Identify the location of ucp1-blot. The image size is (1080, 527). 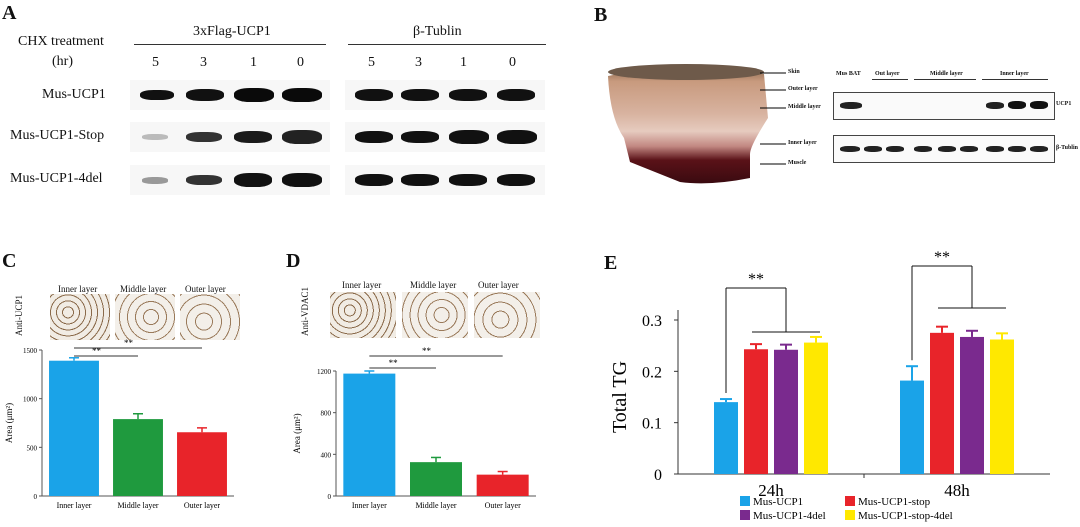
(944, 106).